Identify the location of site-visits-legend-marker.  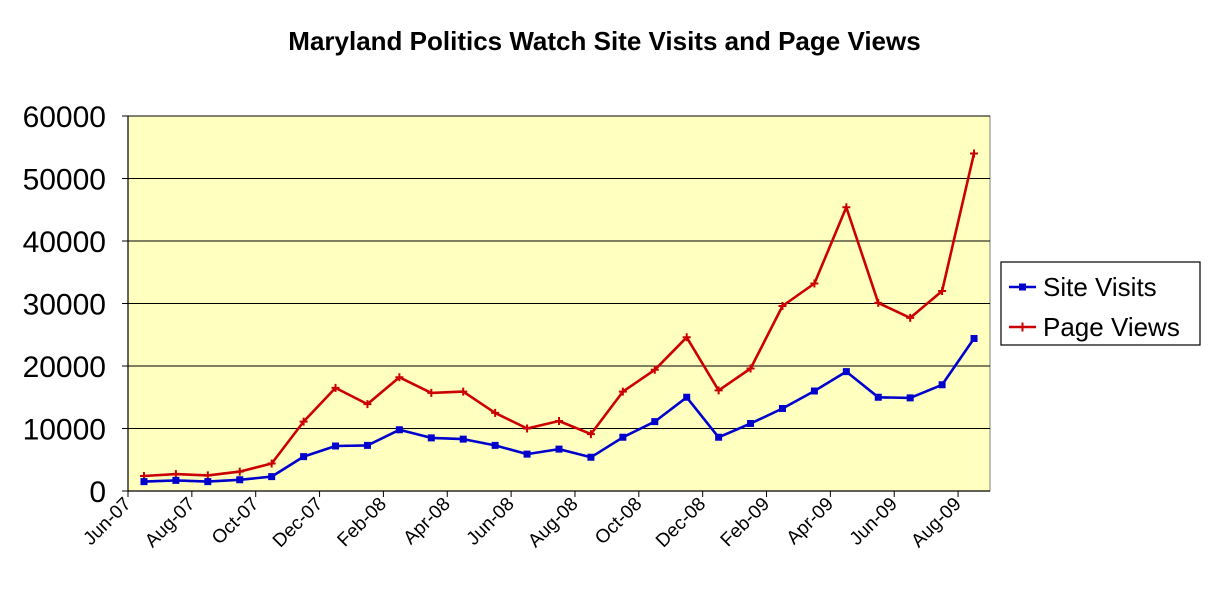
(1022, 287).